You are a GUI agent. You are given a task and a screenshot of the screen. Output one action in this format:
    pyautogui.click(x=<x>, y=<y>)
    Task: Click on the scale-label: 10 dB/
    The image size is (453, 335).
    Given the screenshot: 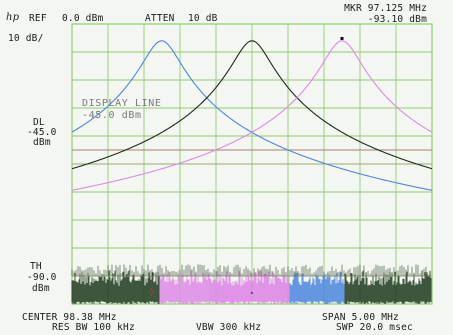 What is the action you would take?
    pyautogui.click(x=26, y=38)
    